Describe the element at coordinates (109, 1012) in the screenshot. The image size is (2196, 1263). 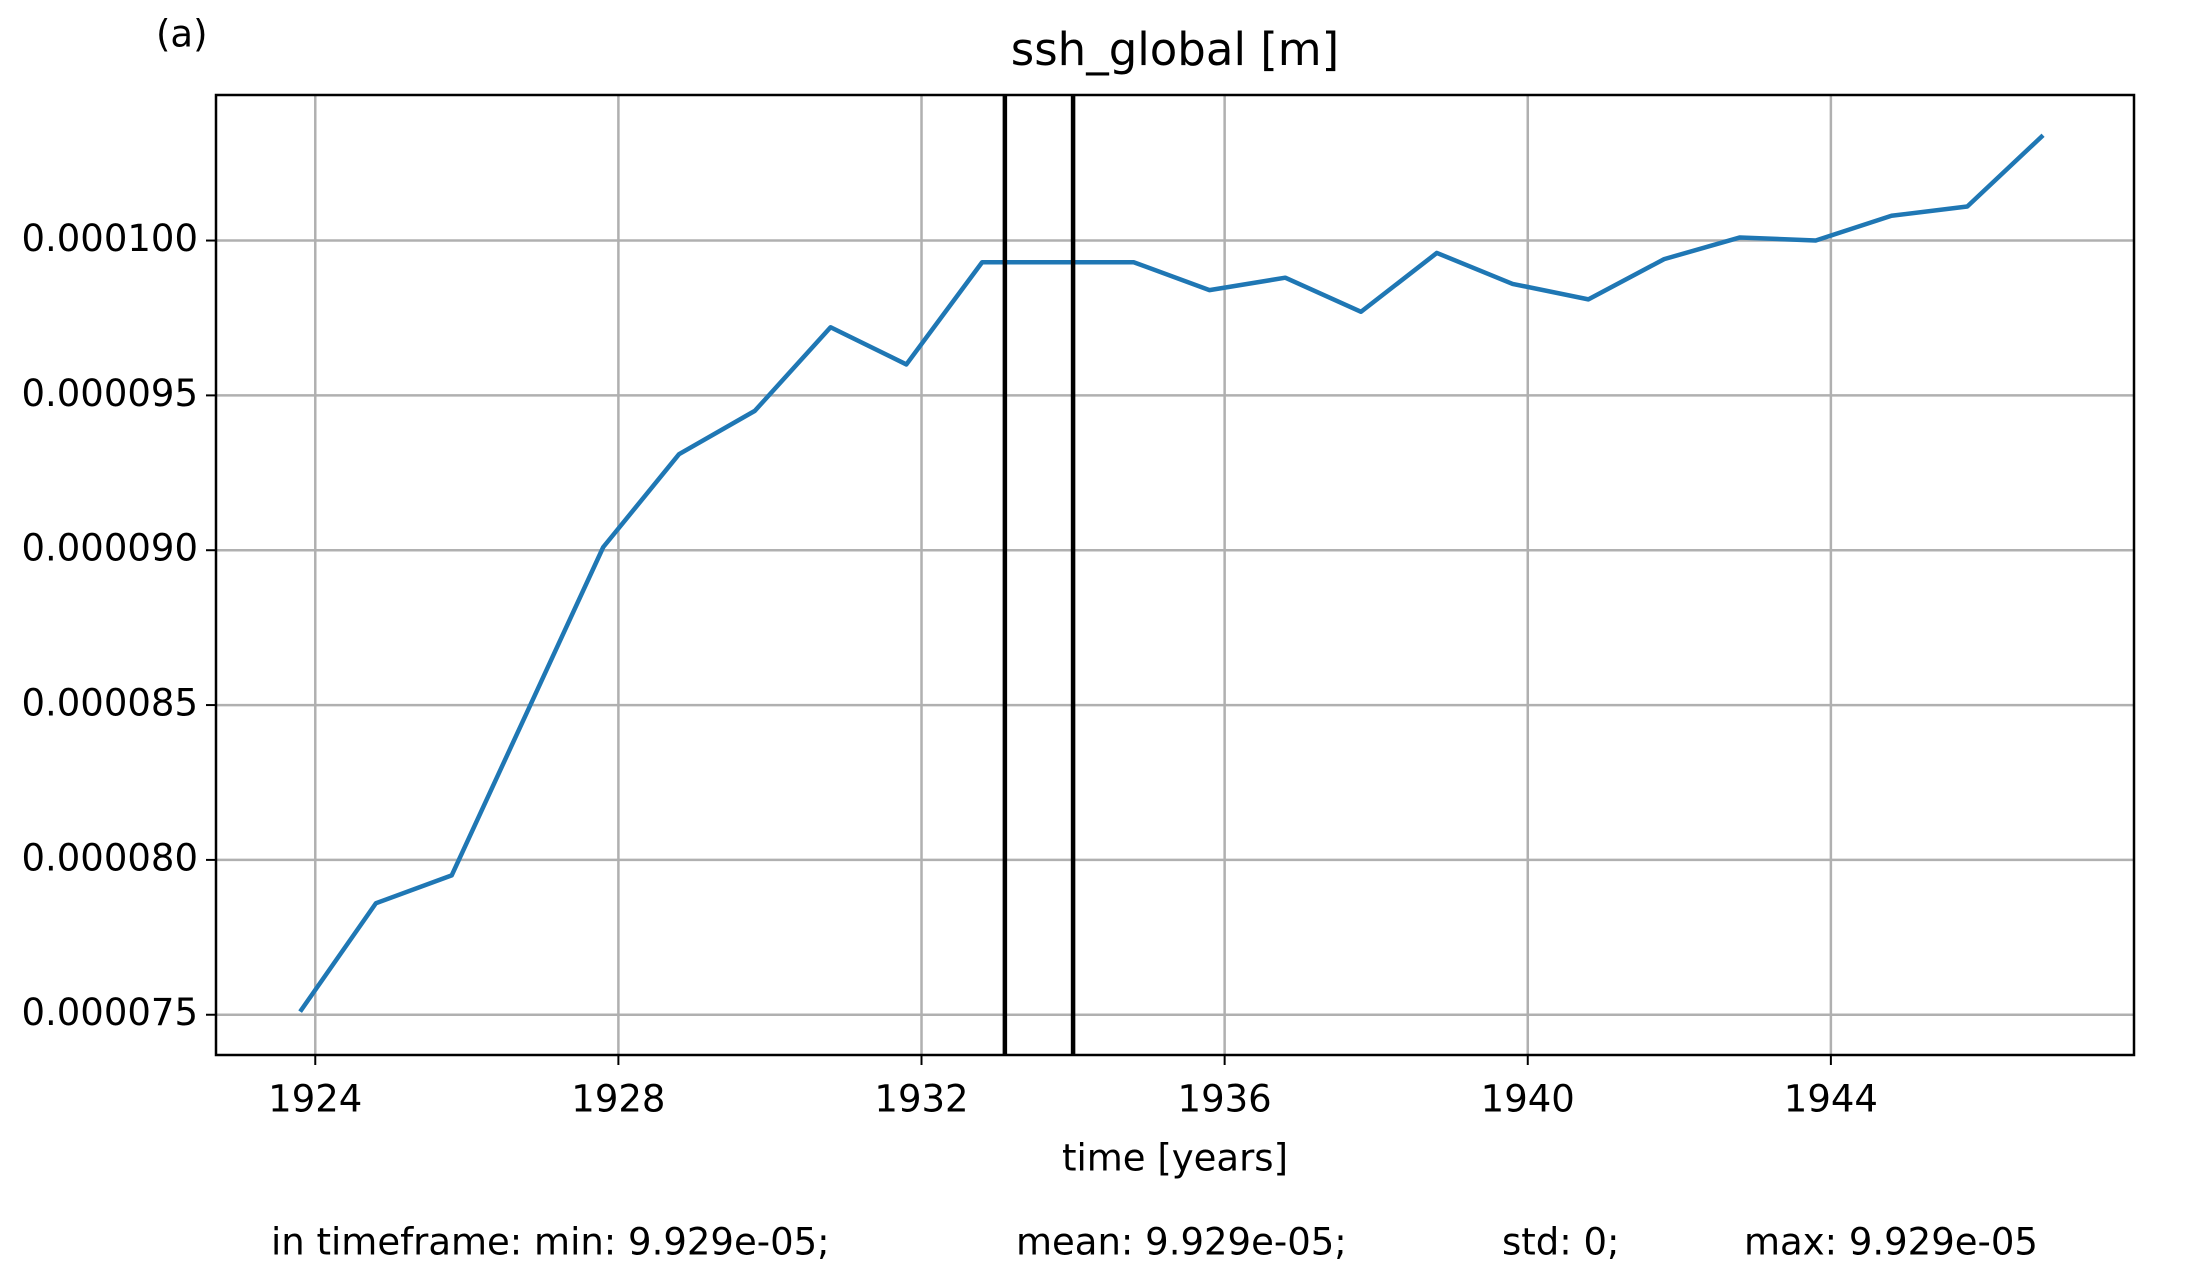
I see `y-tick-label: 0.000075` at that location.